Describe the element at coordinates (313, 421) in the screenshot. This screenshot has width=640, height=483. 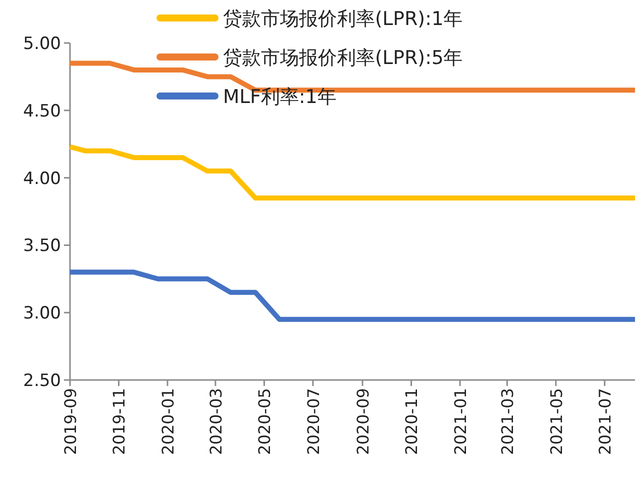
I see `x-tick-label: 2020-07` at that location.